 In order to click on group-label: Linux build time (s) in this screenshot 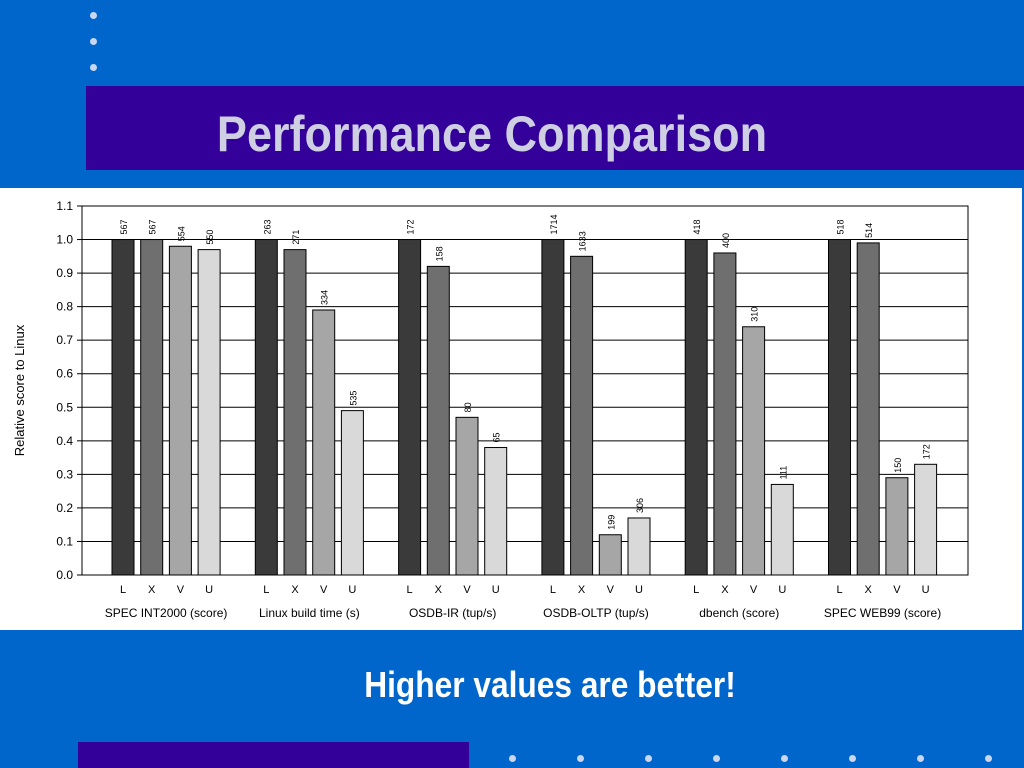, I will do `click(309, 613)`.